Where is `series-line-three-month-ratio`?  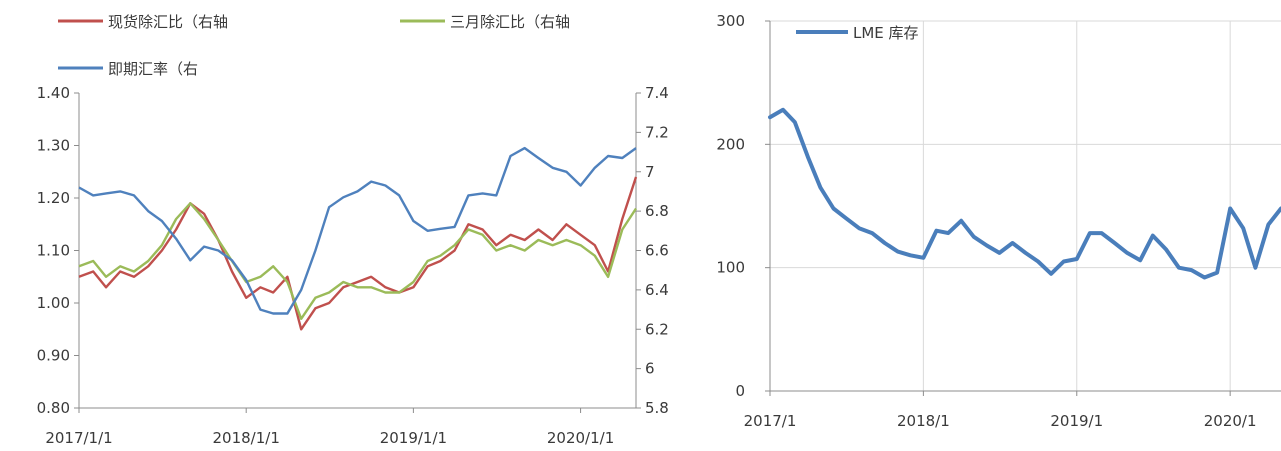 series-line-three-month-ratio is located at coordinates (358, 261).